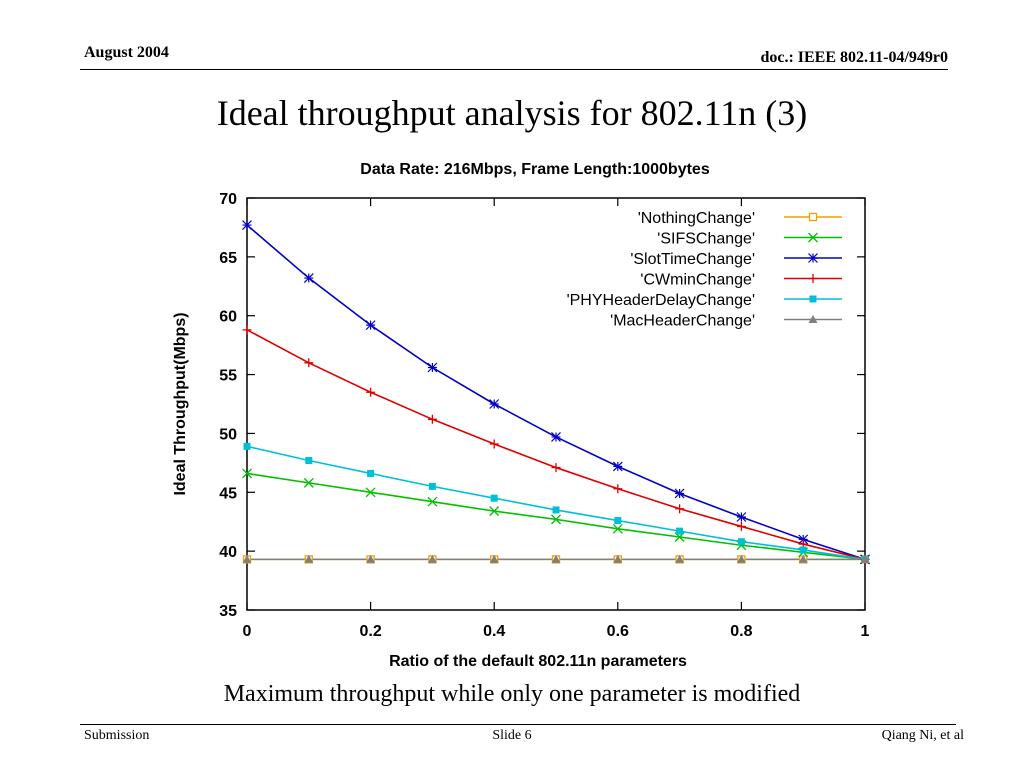 The image size is (1024, 768). What do you see at coordinates (618, 631) in the screenshot?
I see `x-tick-label: 0.6` at bounding box center [618, 631].